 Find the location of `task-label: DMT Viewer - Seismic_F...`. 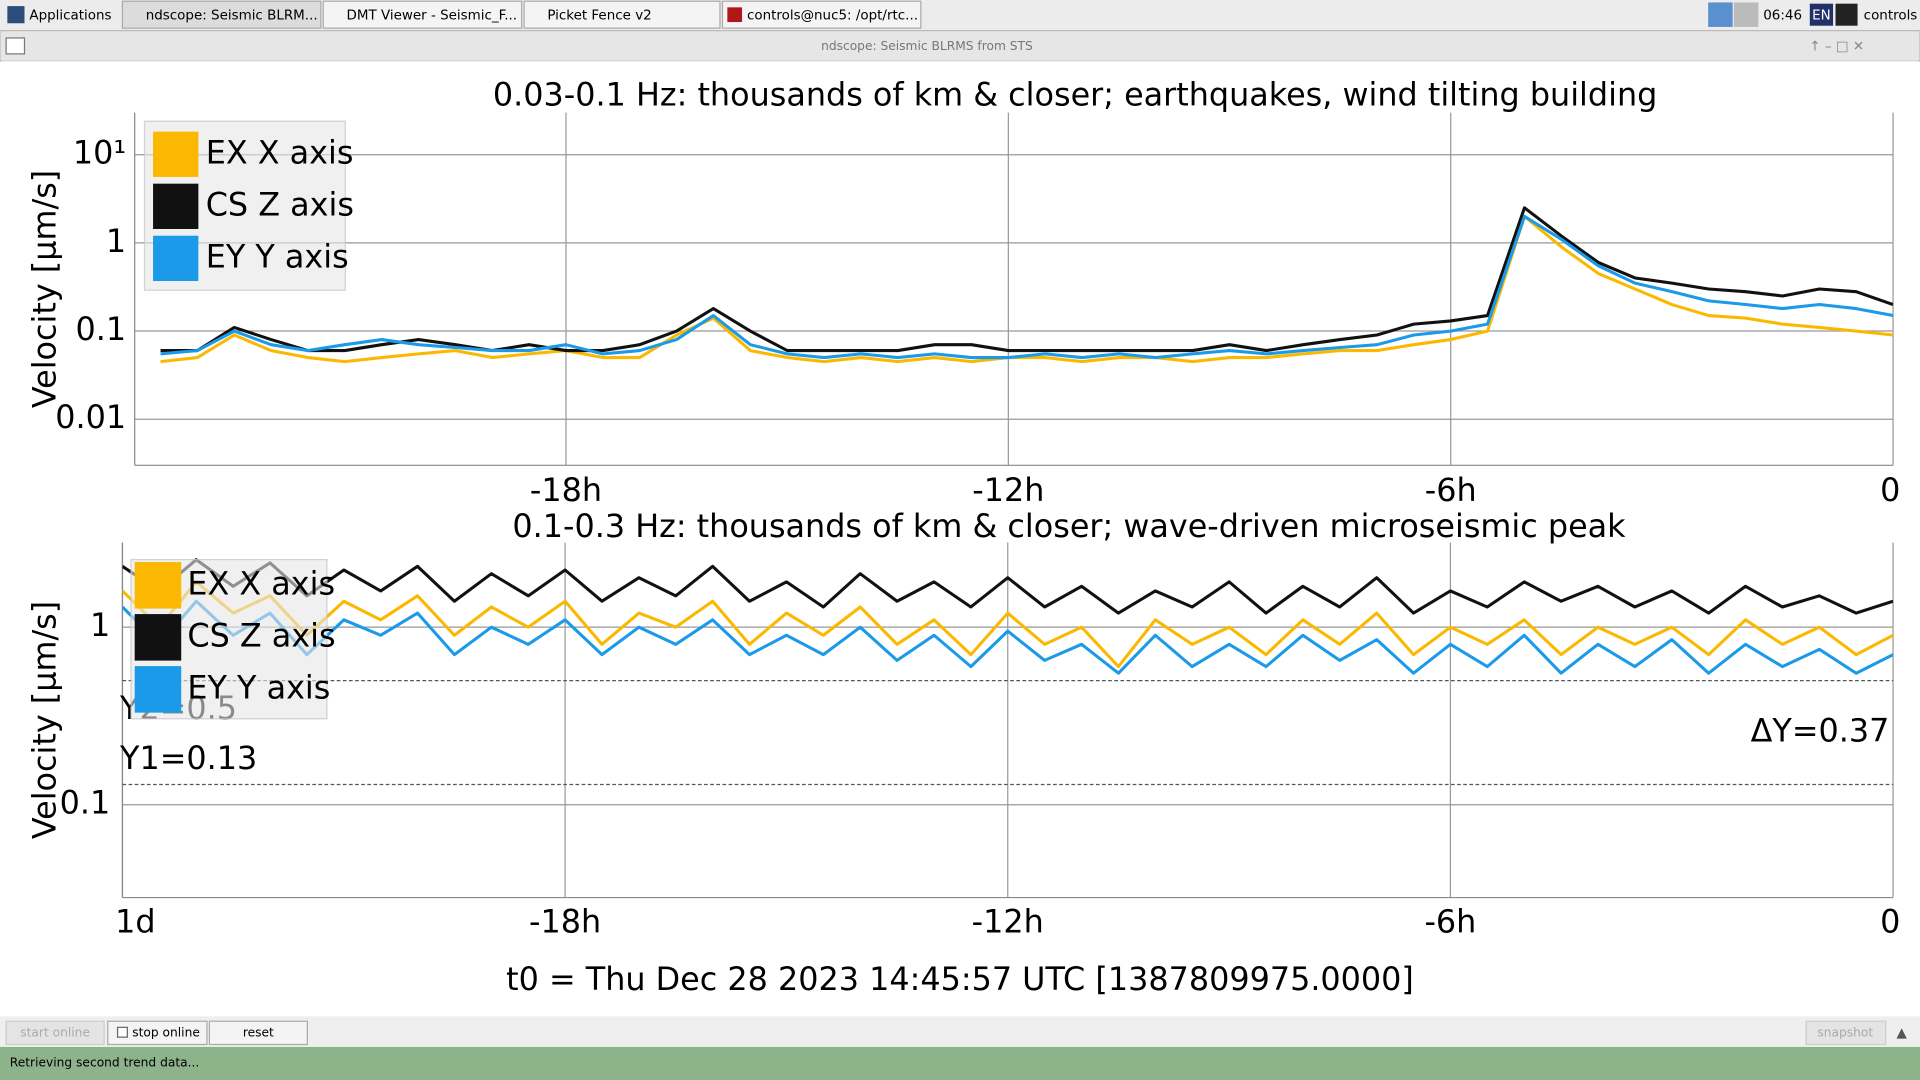

task-label: DMT Viewer - Seismic_F... is located at coordinates (432, 15).